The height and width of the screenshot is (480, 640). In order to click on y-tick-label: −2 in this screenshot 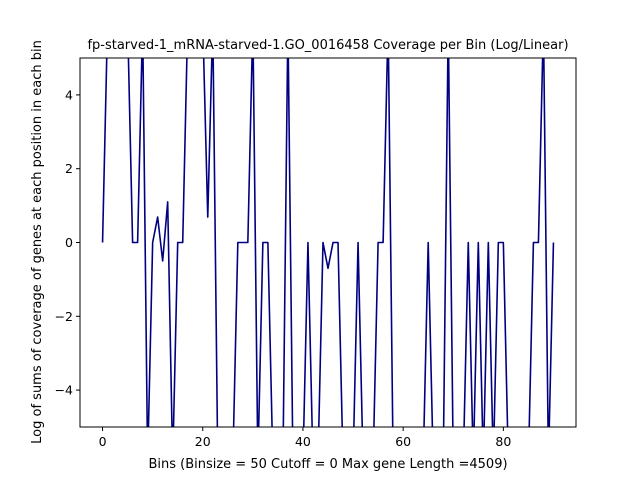, I will do `click(64, 316)`.